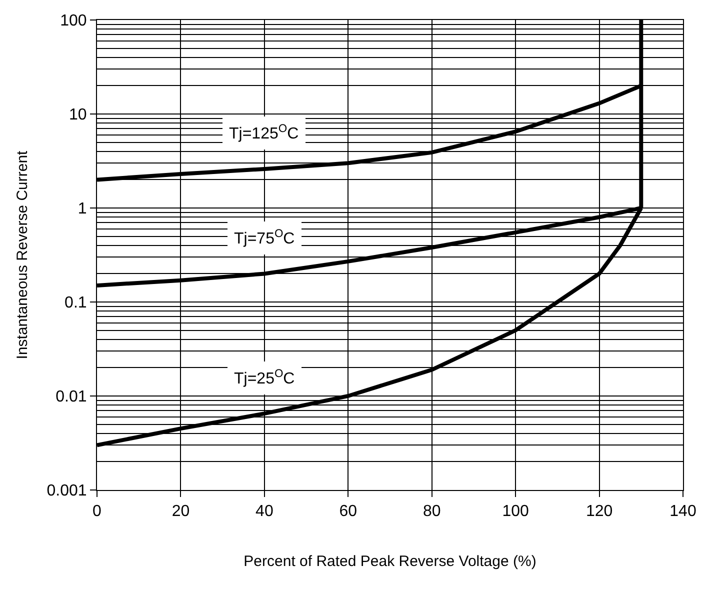 Image resolution: width=708 pixels, height=591 pixels. What do you see at coordinates (97, 511) in the screenshot?
I see `x-tick-label: 0` at bounding box center [97, 511].